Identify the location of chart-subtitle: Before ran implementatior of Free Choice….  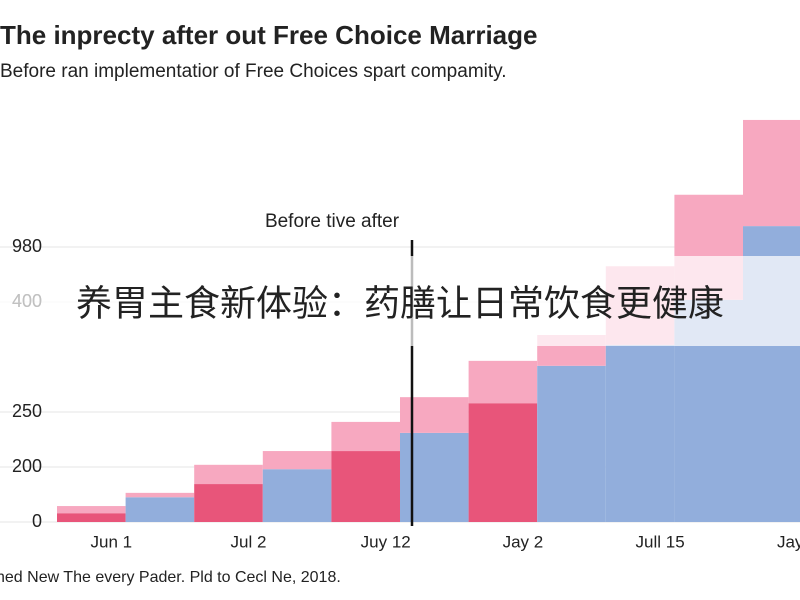
(253, 71).